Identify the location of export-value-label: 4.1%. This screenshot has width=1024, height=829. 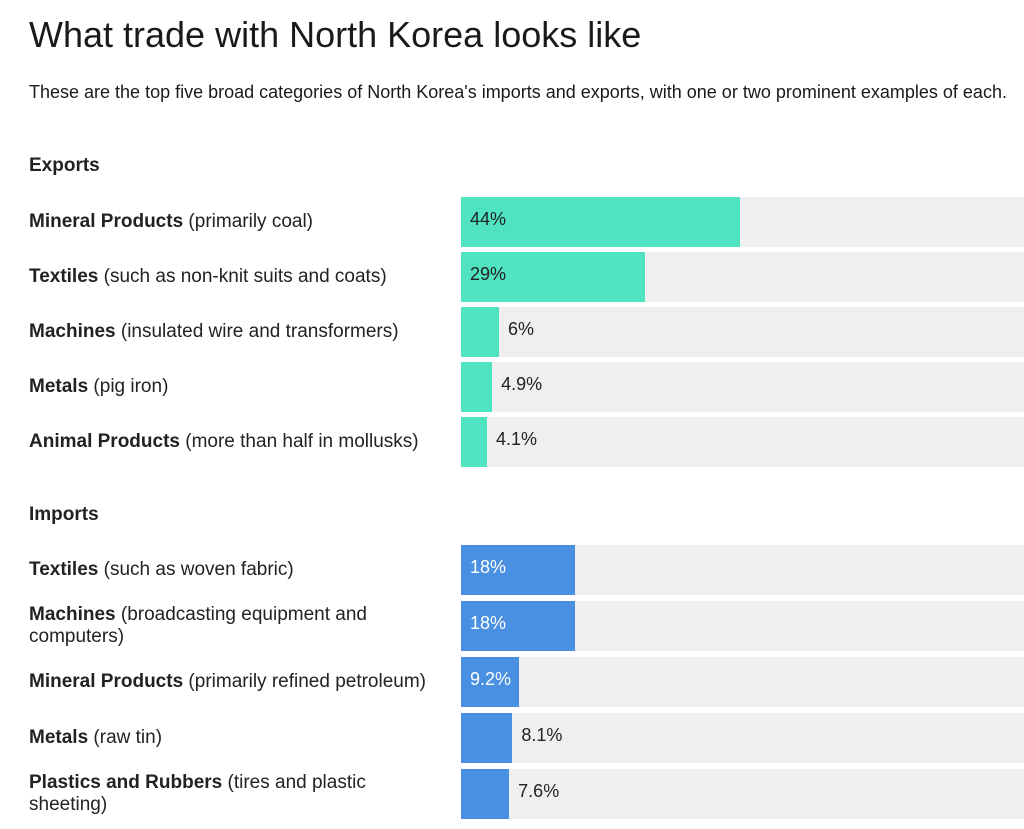
(516, 439).